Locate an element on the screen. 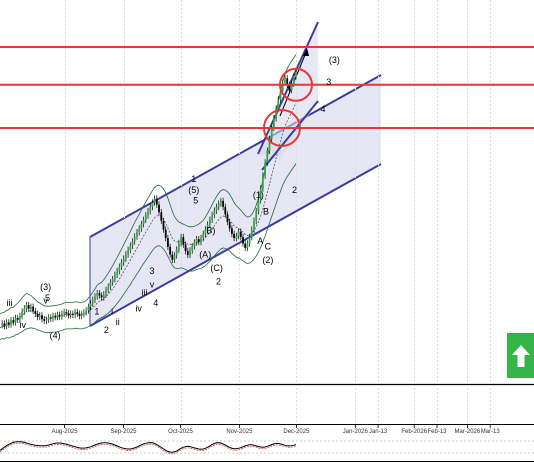  wave-label: 5 is located at coordinates (47, 298).